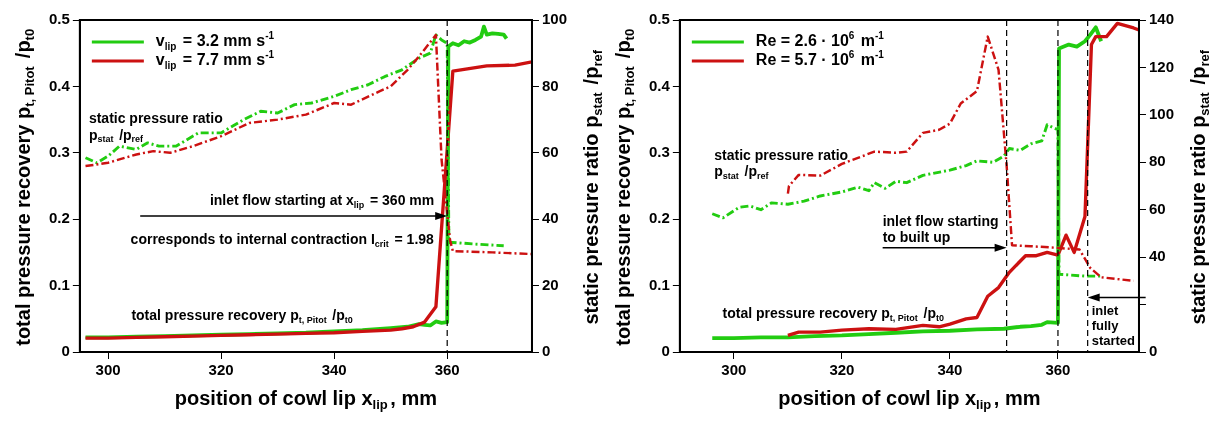 The width and height of the screenshot is (1223, 421). I want to click on y2-tick-label: 20, so click(550, 284).